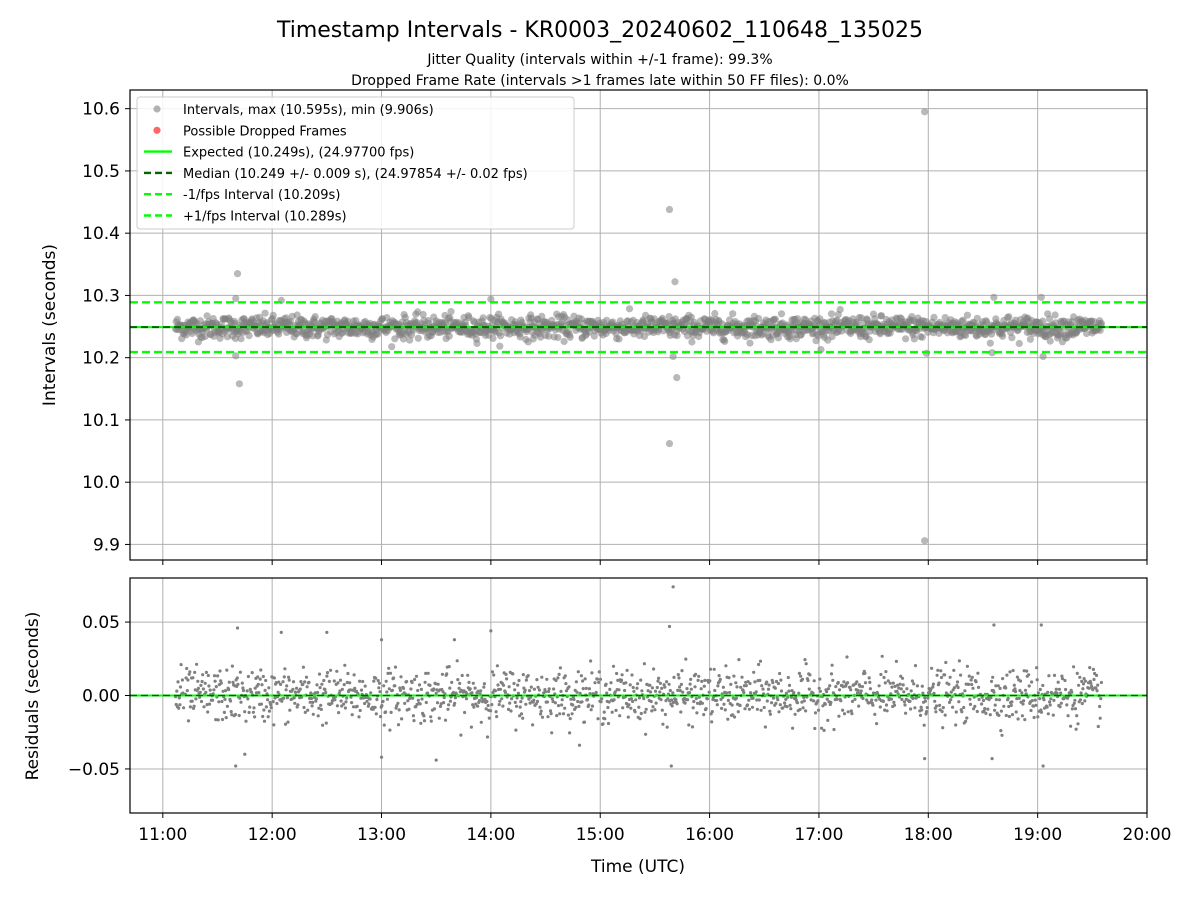  What do you see at coordinates (308, 110) in the screenshot?
I see `legend-label: Intervals, max (10.595s), min (9.906s)` at bounding box center [308, 110].